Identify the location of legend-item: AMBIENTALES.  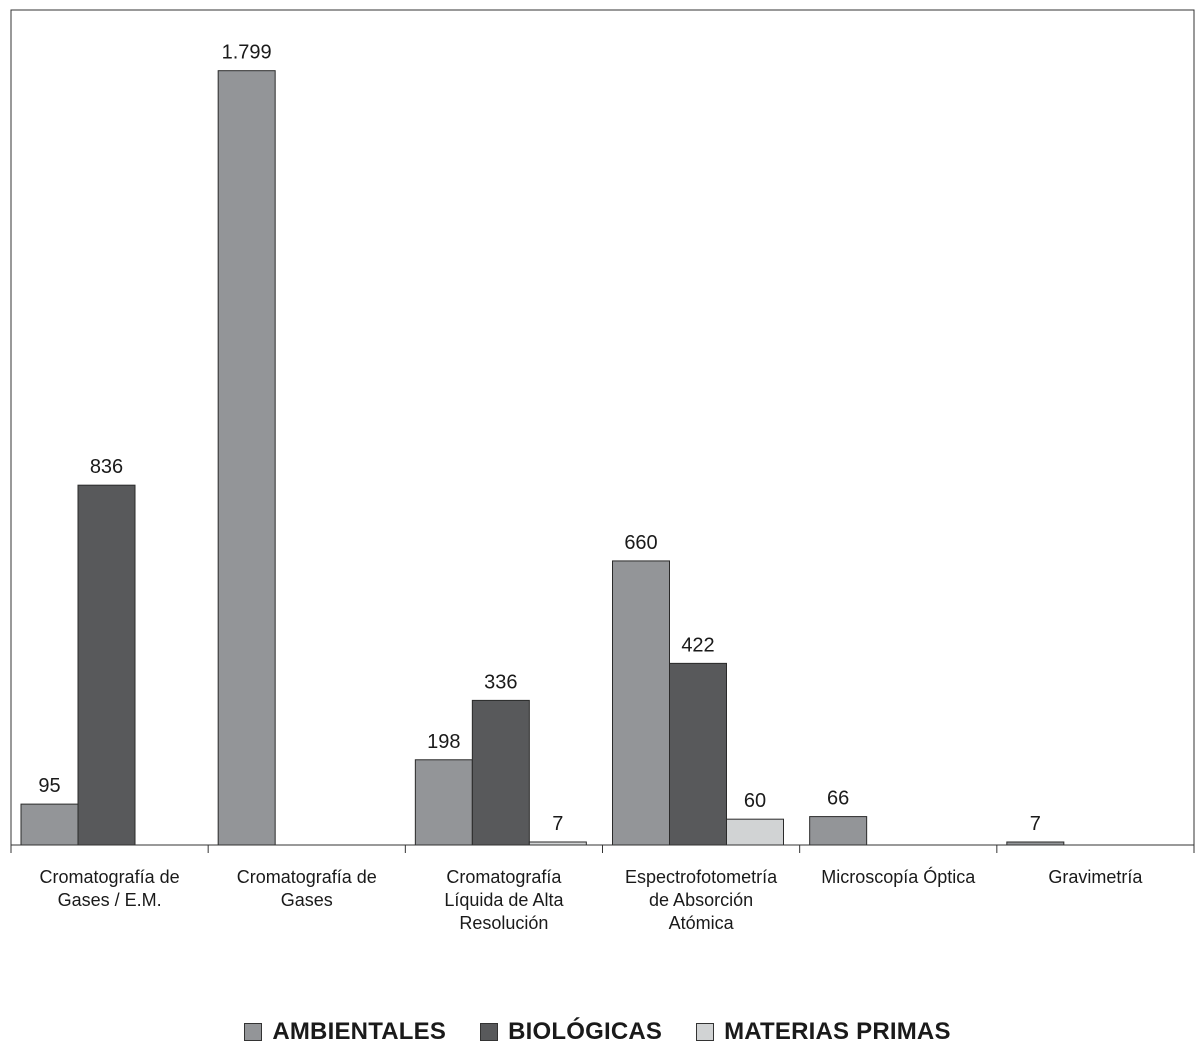
(345, 1032).